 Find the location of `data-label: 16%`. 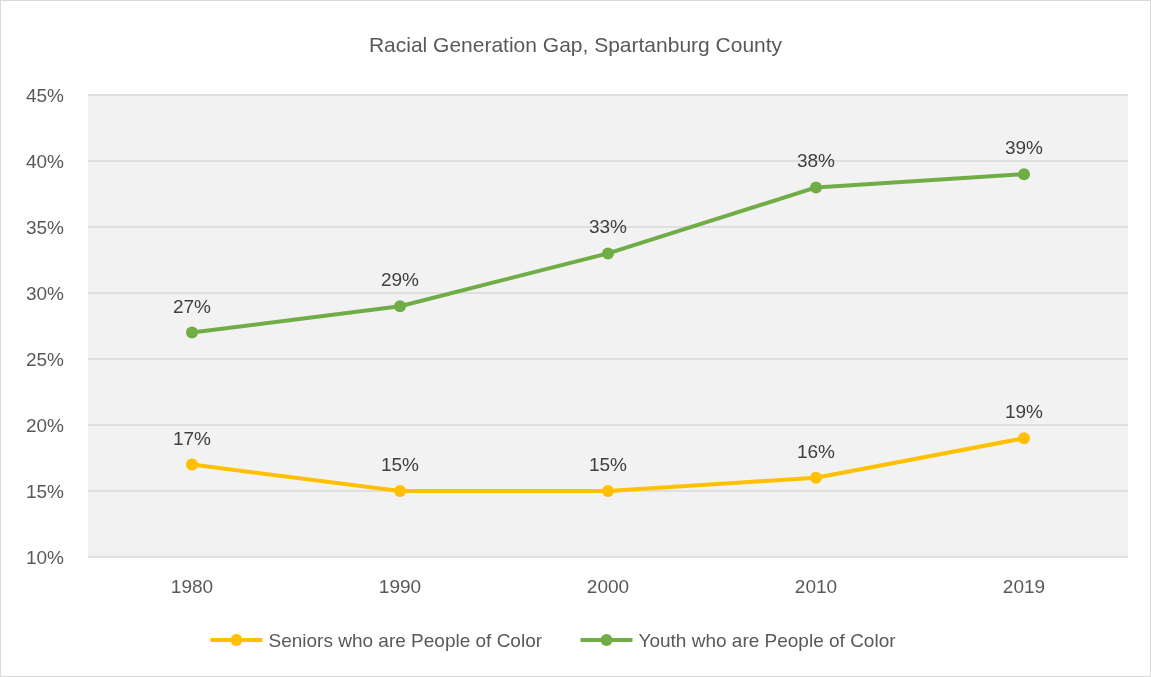

data-label: 16% is located at coordinates (816, 451).